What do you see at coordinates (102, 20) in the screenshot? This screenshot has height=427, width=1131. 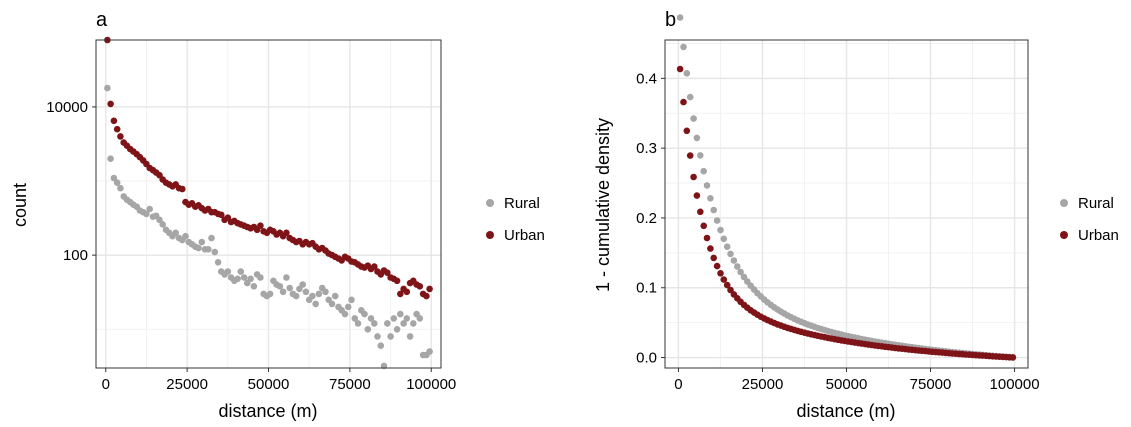 I see `panel-a-letter: a` at bounding box center [102, 20].